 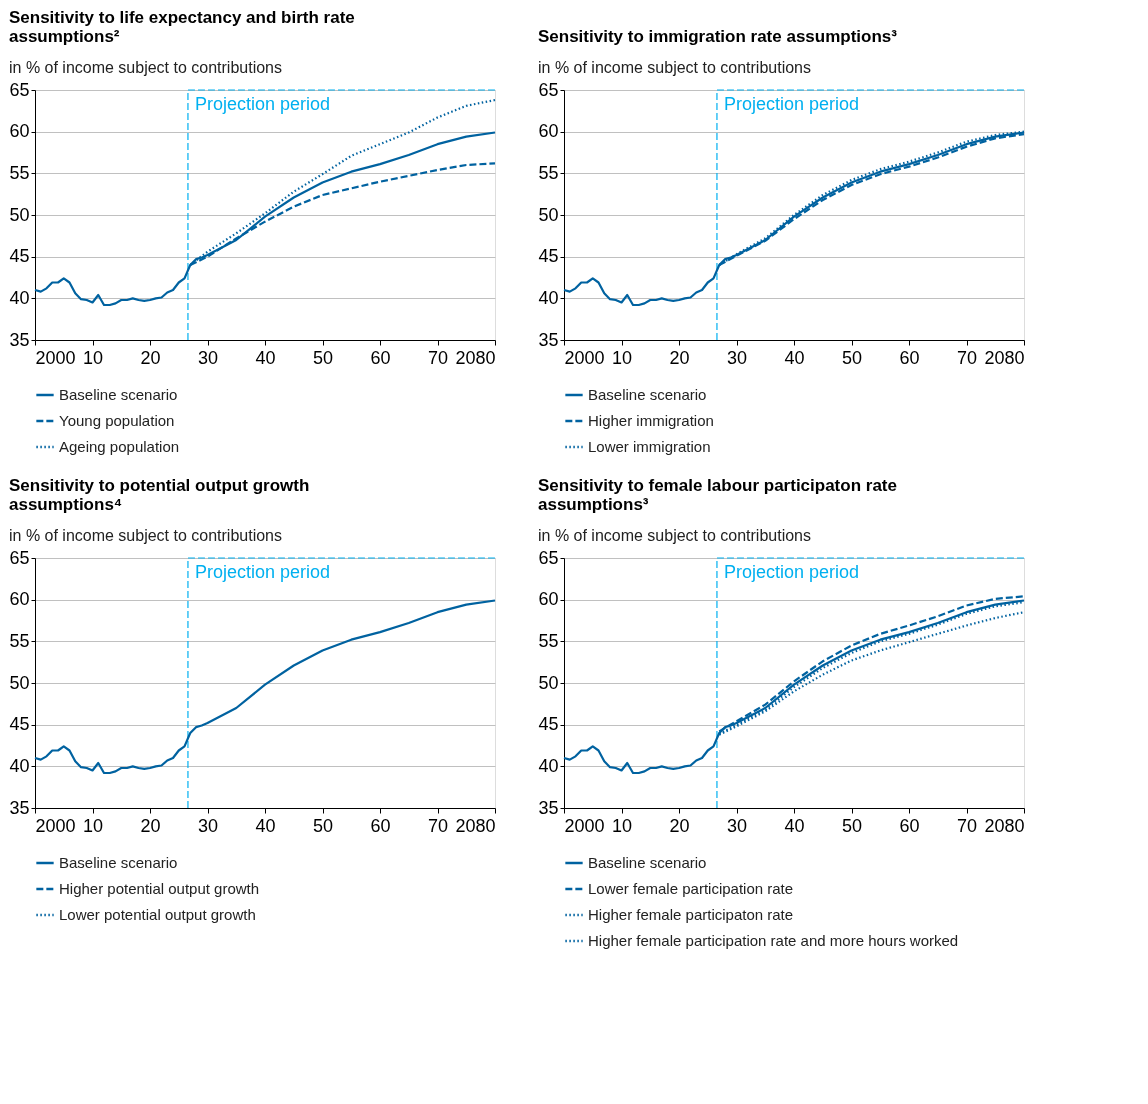 What do you see at coordinates (717, 36) in the screenshot?
I see `chart-title: Sensitivity to immigration rate assumptions³` at bounding box center [717, 36].